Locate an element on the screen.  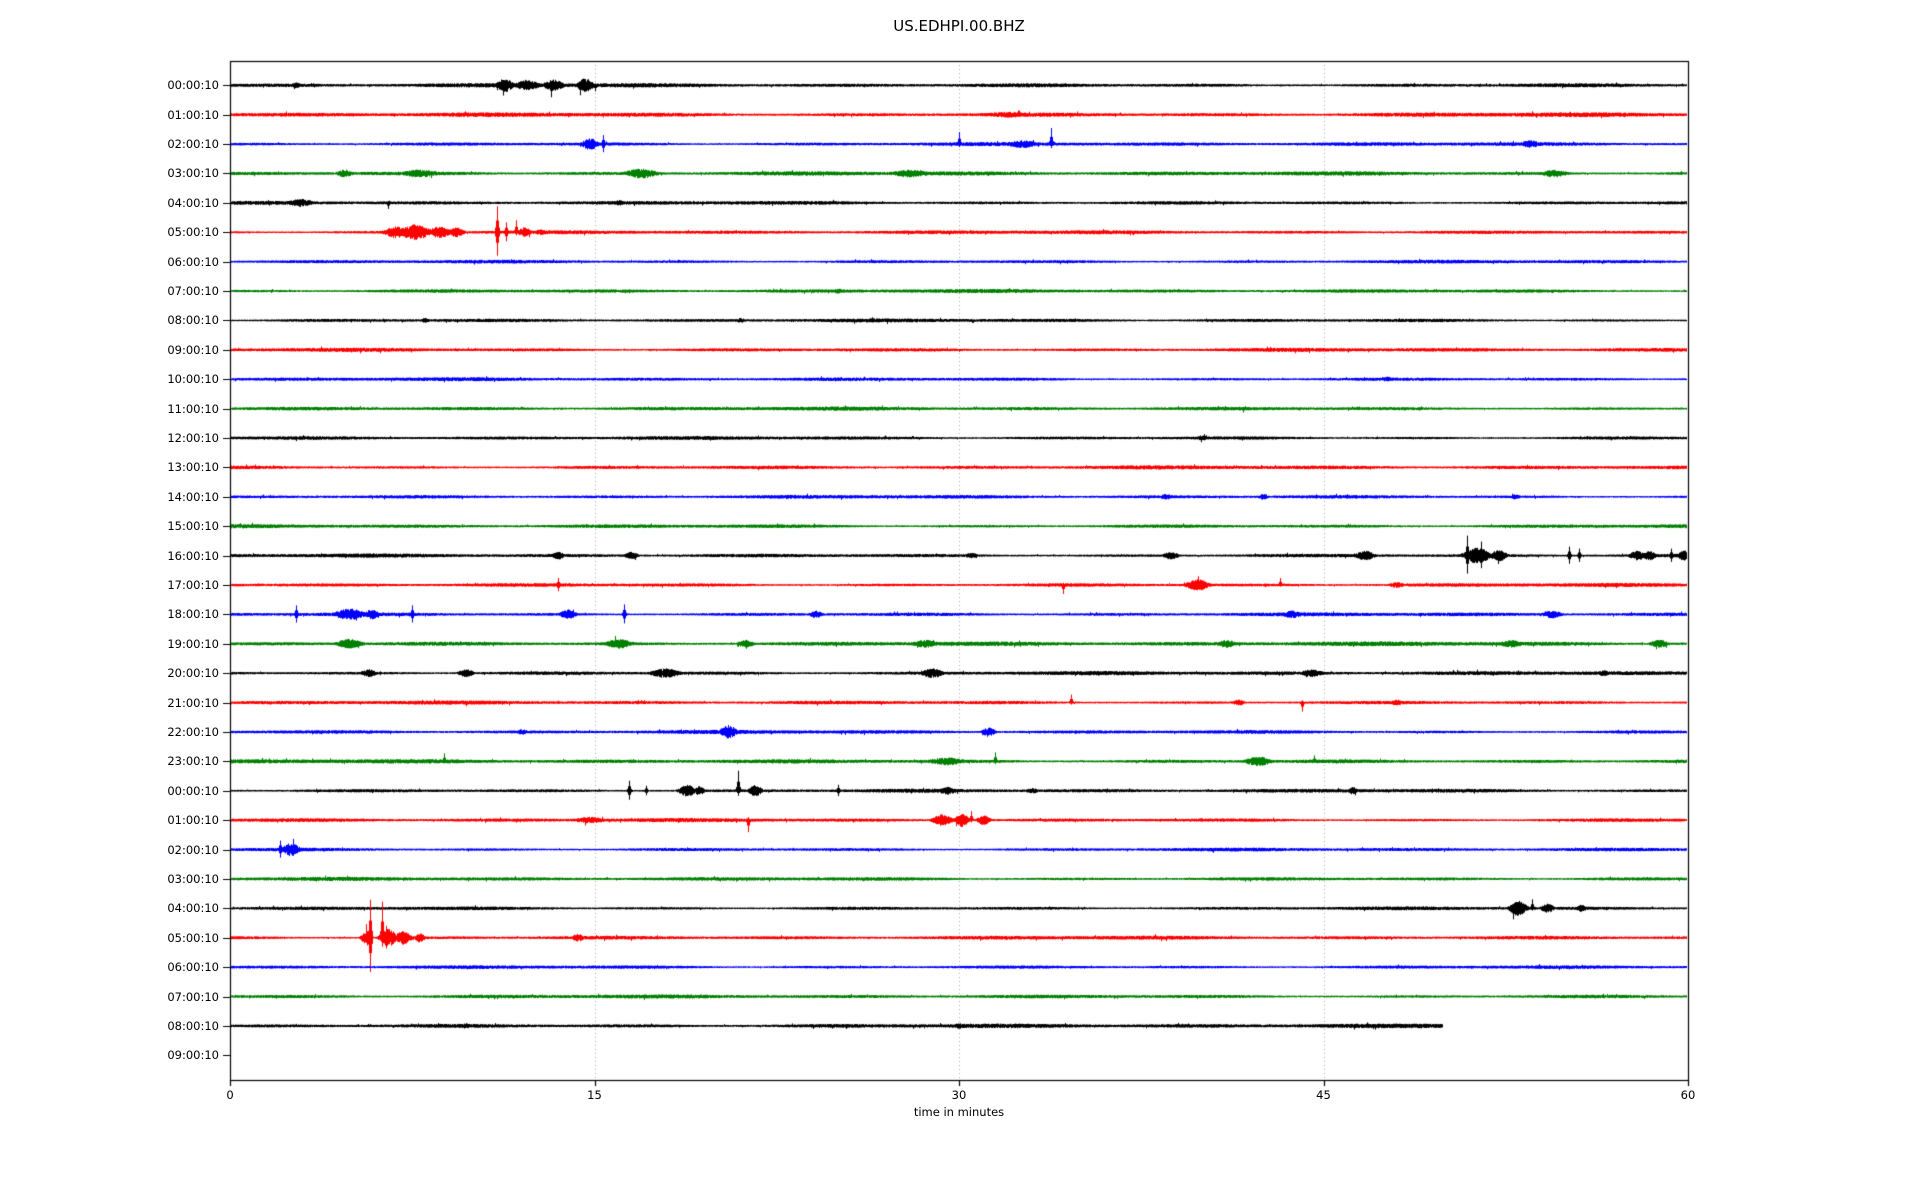
x-tick-label: 0 is located at coordinates (230, 1095).